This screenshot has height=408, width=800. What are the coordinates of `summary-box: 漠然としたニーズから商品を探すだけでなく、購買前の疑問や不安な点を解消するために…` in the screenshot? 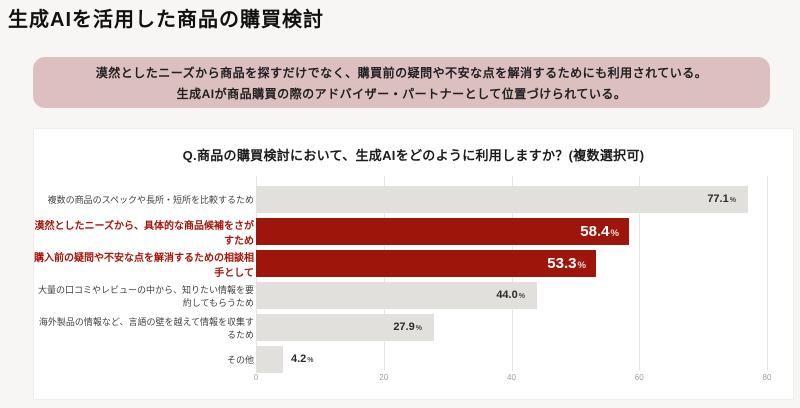 It's located at (401, 82).